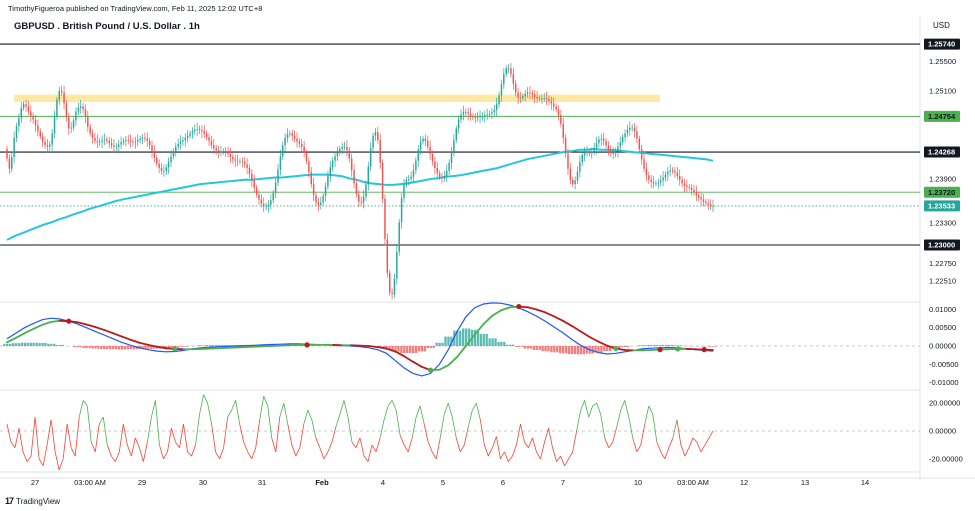 The width and height of the screenshot is (975, 511). I want to click on macd-cross-marker, so click(616, 348).